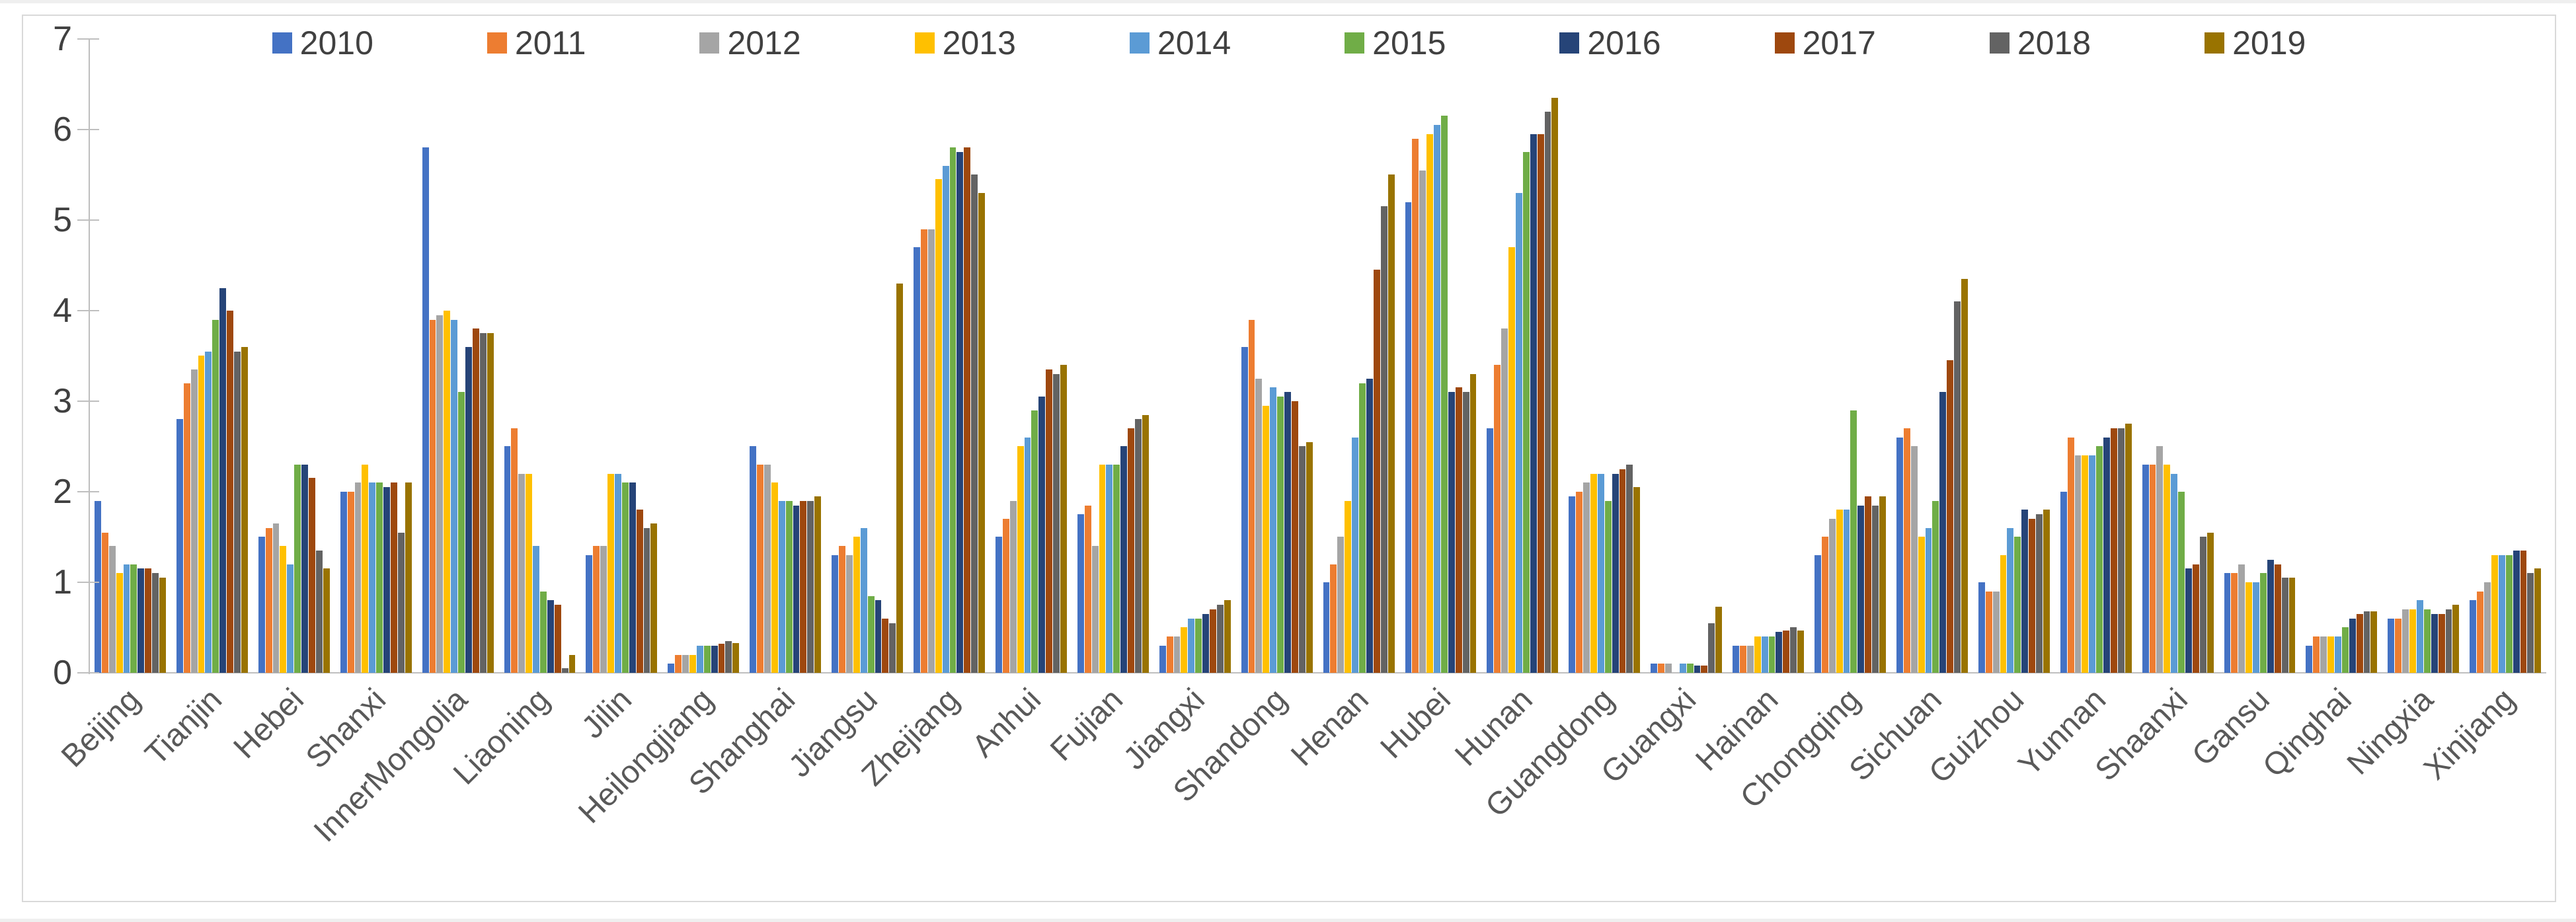 This screenshot has width=2576, height=922. What do you see at coordinates (1169, 654) in the screenshot?
I see `bar-Jiangxi-2011` at bounding box center [1169, 654].